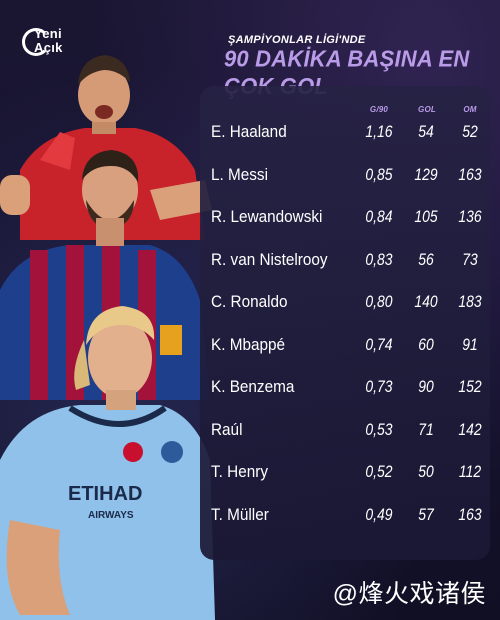 The width and height of the screenshot is (500, 620). Describe the element at coordinates (426, 344) in the screenshot. I see `stat-gol: 60` at that location.